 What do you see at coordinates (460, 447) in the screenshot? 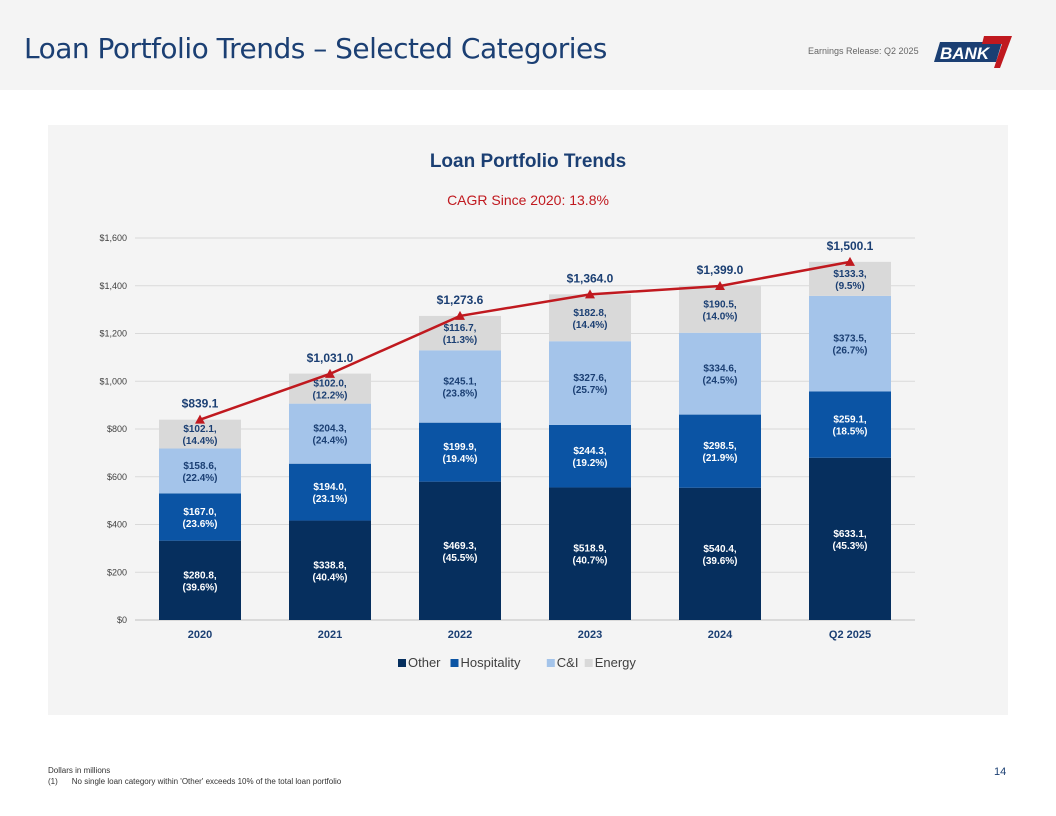
I see `data-label: $199.9,` at bounding box center [460, 447].